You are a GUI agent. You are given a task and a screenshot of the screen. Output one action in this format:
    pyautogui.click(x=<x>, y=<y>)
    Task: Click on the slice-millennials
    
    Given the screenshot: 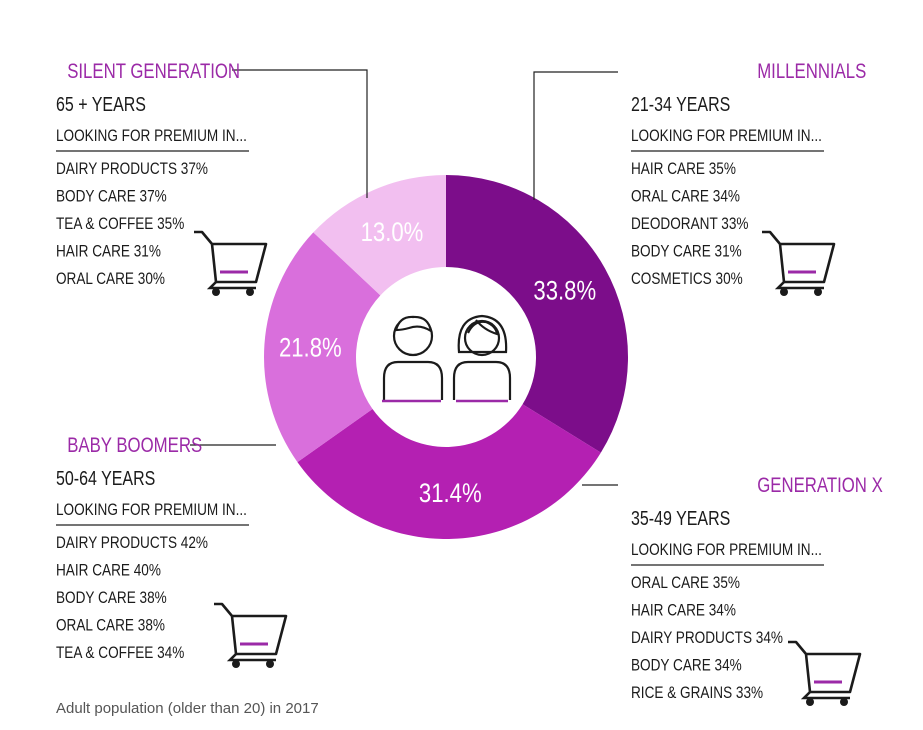 What is the action you would take?
    pyautogui.click(x=537, y=314)
    